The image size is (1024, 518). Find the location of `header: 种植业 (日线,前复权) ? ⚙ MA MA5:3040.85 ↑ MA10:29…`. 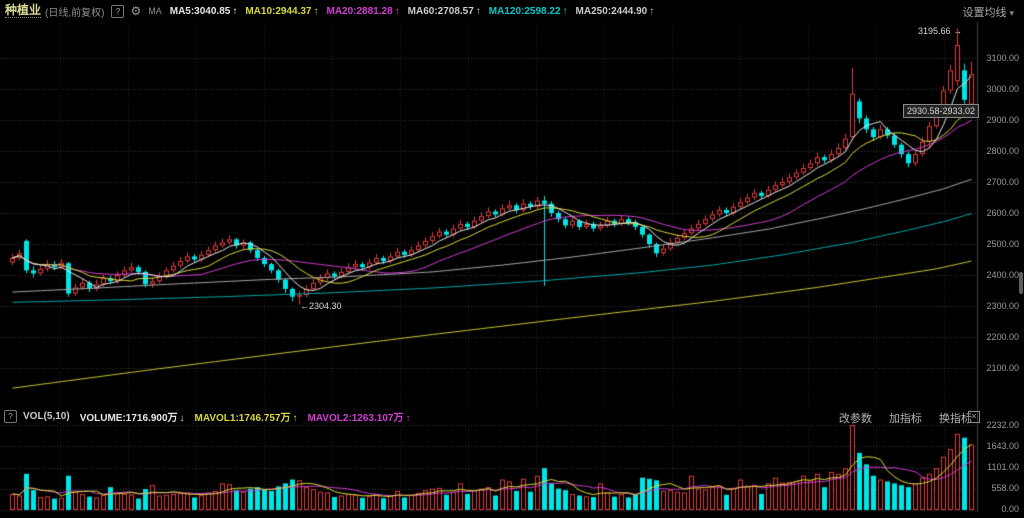

header: 种植业 (日线,前复权) ? ⚙ MA MA5:3040.85 ↑ MA10:29… is located at coordinates (512, 11).